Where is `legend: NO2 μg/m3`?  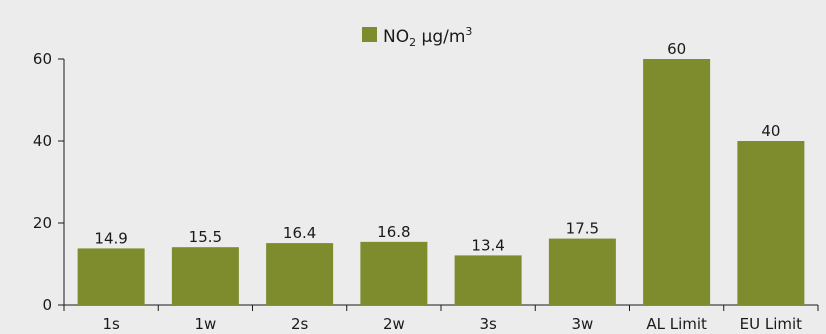 legend: NO2 μg/m3 is located at coordinates (417, 37).